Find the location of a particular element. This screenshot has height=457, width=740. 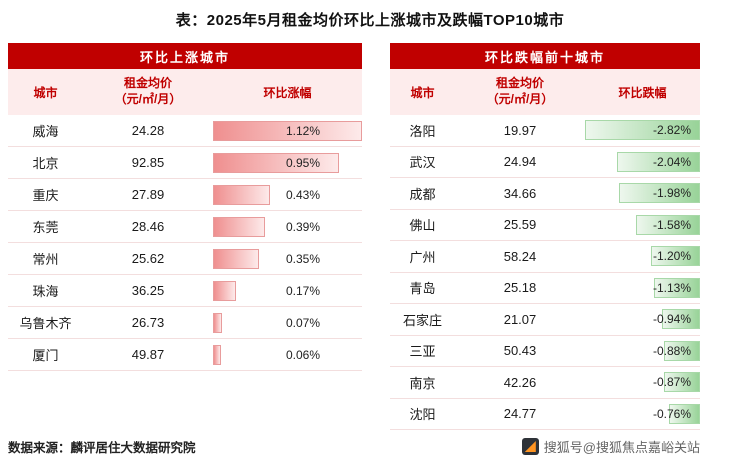

change-bar-cell: 0.35% is located at coordinates (287, 258).